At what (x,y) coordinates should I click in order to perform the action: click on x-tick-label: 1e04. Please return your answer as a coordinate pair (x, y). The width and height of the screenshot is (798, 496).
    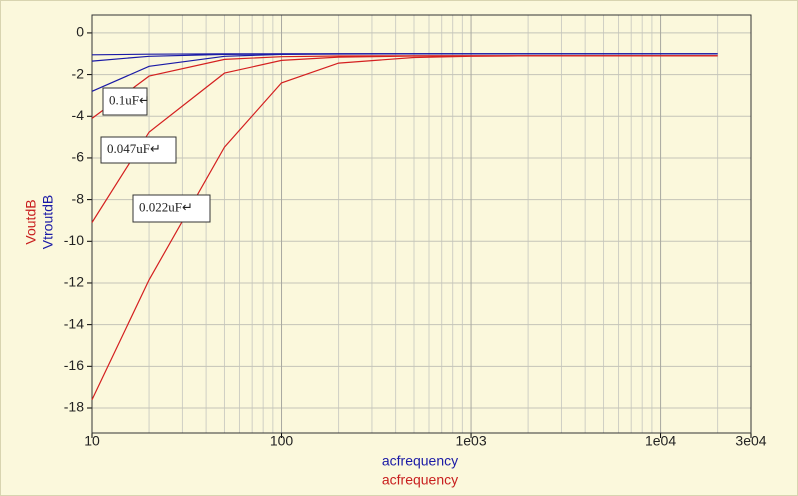
    Looking at the image, I should click on (660, 441).